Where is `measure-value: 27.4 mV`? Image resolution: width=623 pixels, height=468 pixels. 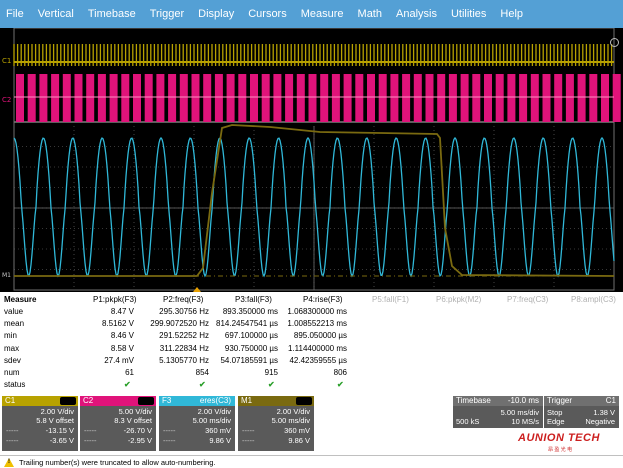
measure-value: 27.4 mV is located at coordinates (119, 360).